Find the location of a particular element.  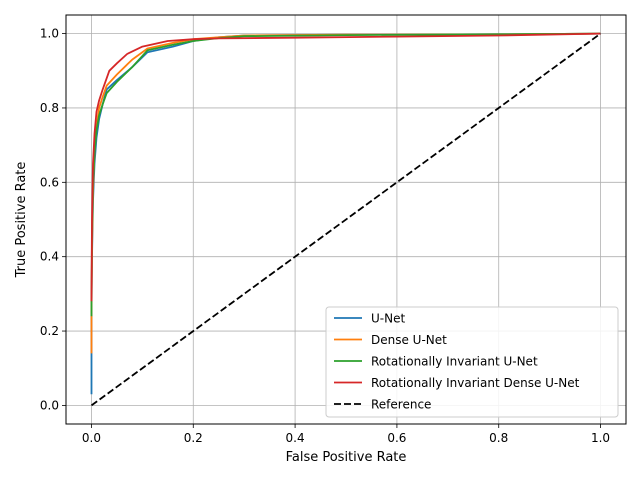

x-tick-label: 0.0 is located at coordinates (91, 438).